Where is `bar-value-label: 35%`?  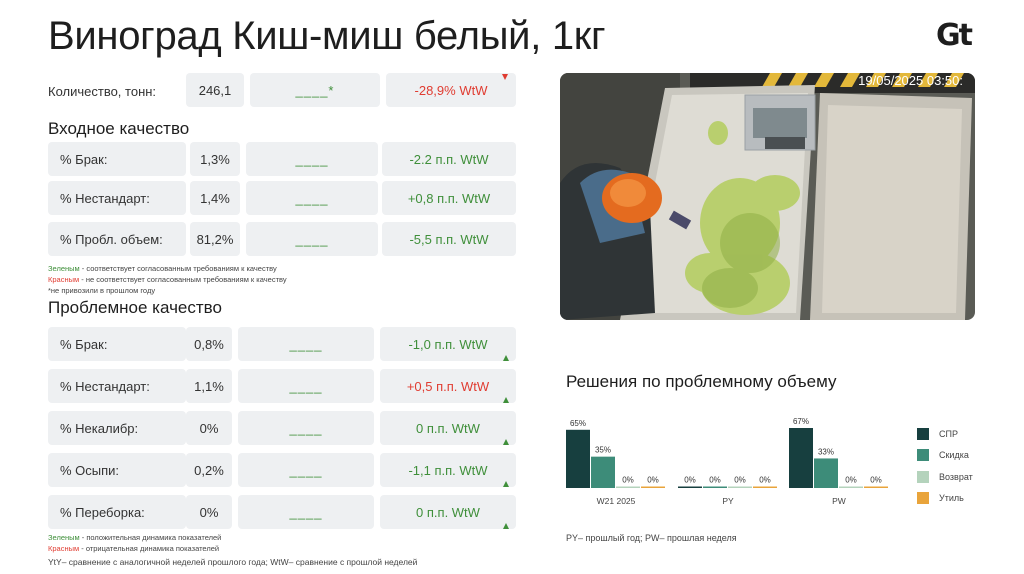 bar-value-label: 35% is located at coordinates (603, 450).